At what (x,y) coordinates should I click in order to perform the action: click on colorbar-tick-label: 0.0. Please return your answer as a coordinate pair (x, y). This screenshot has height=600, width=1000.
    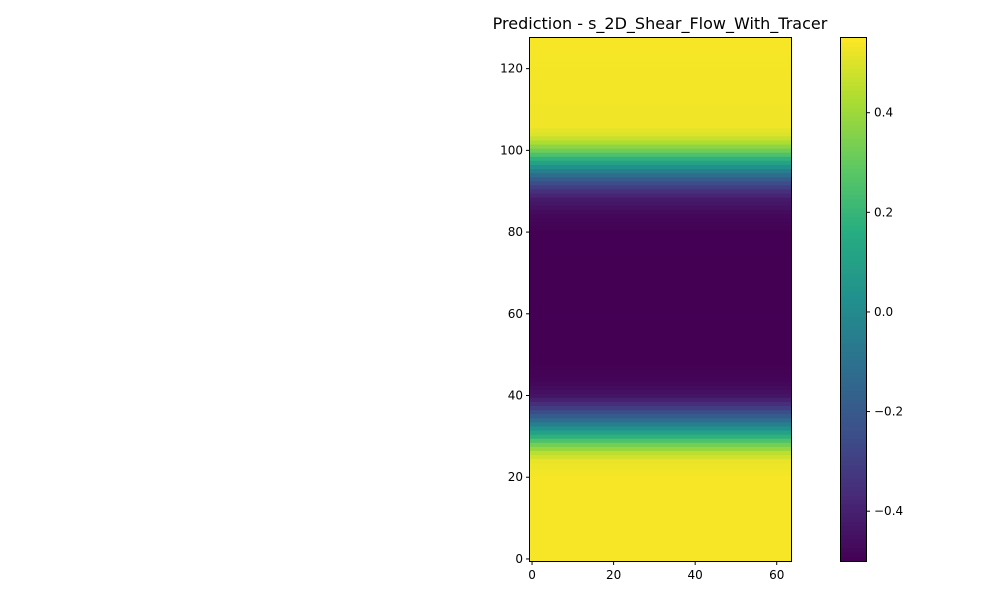
    Looking at the image, I should click on (883, 312).